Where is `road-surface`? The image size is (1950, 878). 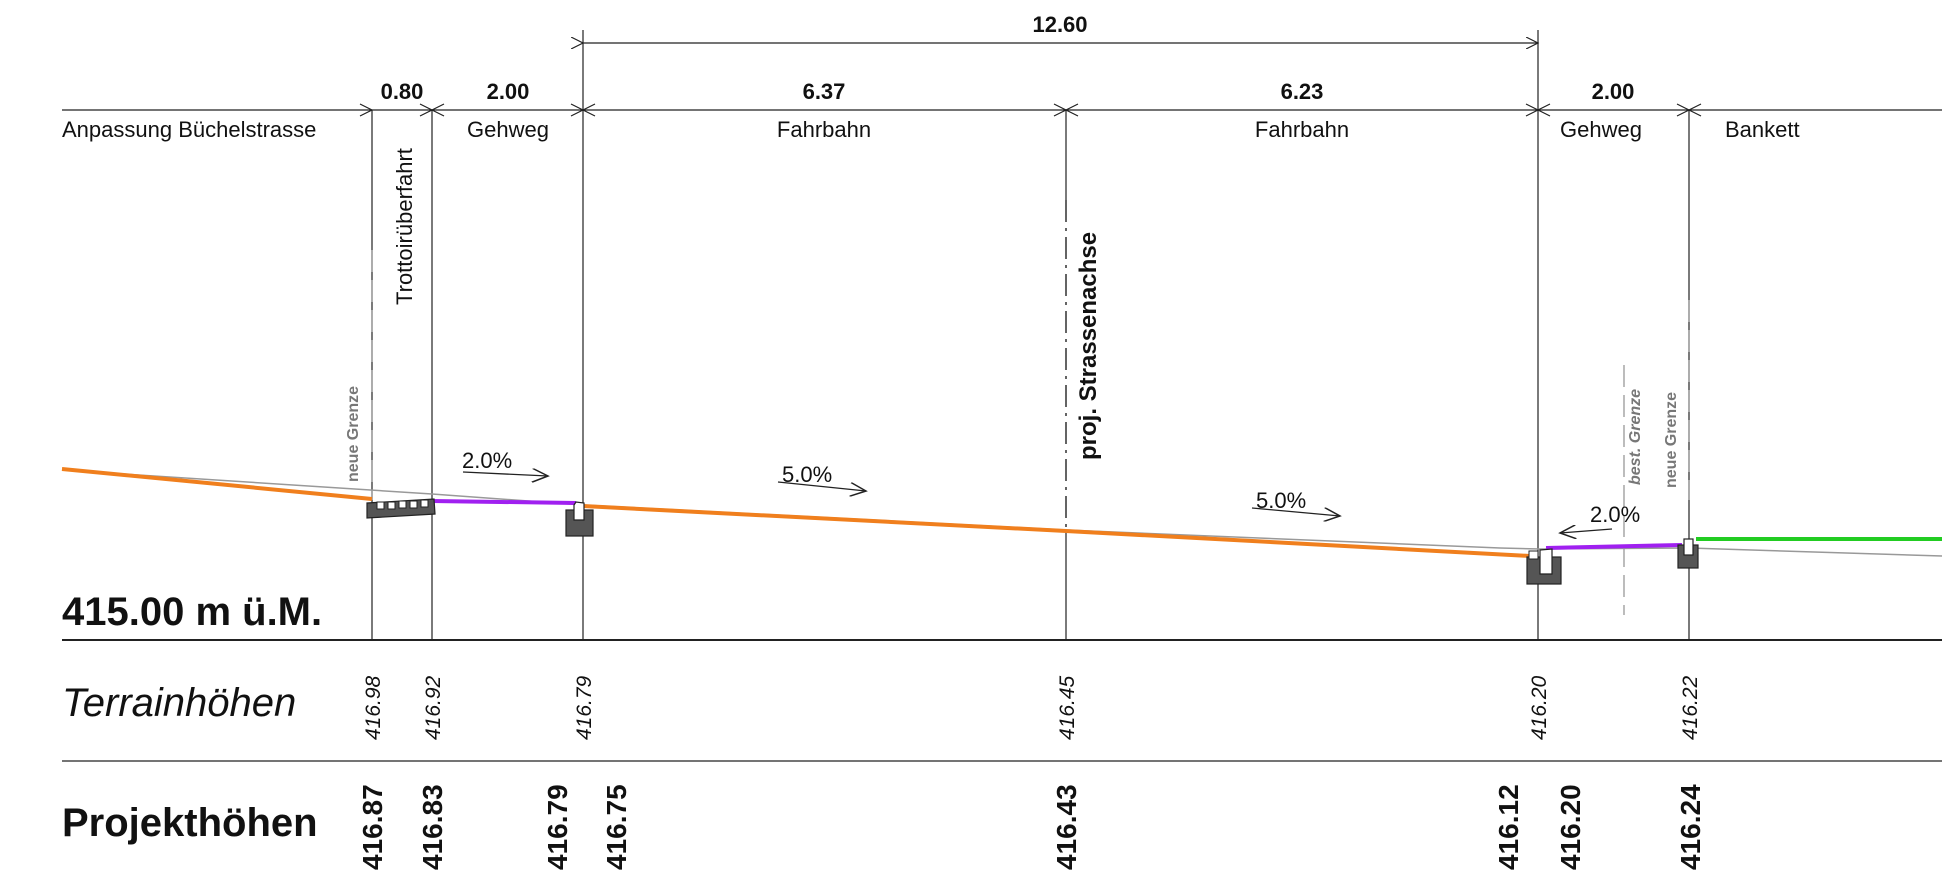
road-surface is located at coordinates (1056, 531).